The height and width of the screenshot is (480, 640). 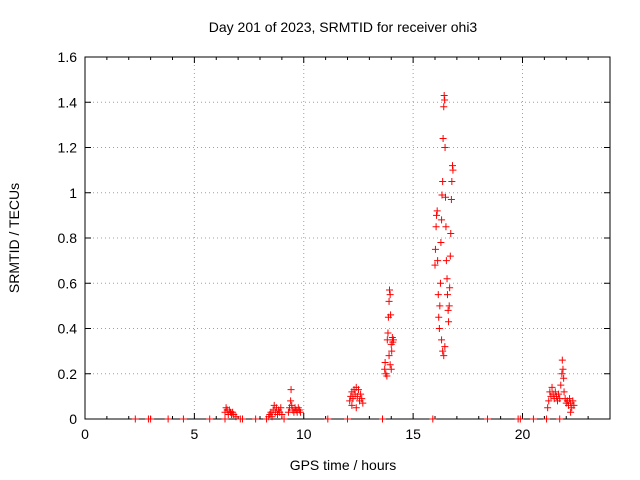 What do you see at coordinates (68, 283) in the screenshot?
I see `y-tick-label: 0.6` at bounding box center [68, 283].